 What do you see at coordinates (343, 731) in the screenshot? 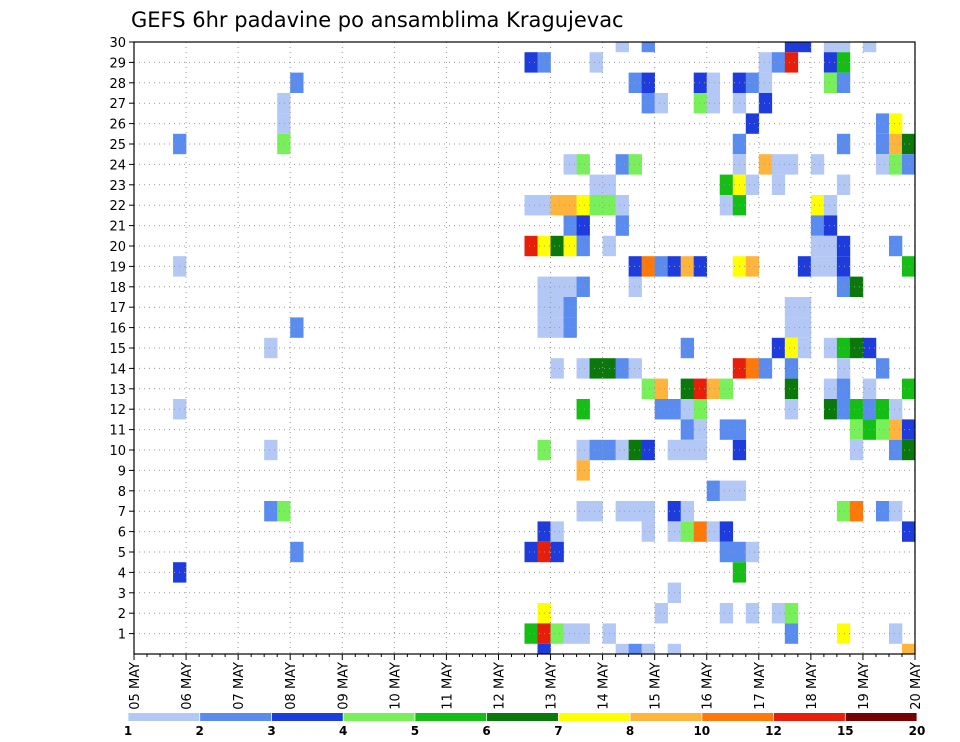
I see `legend-label: 4` at bounding box center [343, 731].